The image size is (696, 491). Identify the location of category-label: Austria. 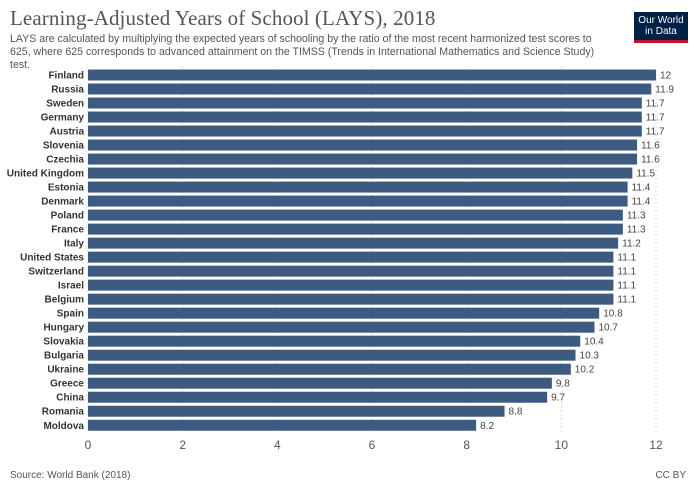
(67, 132).